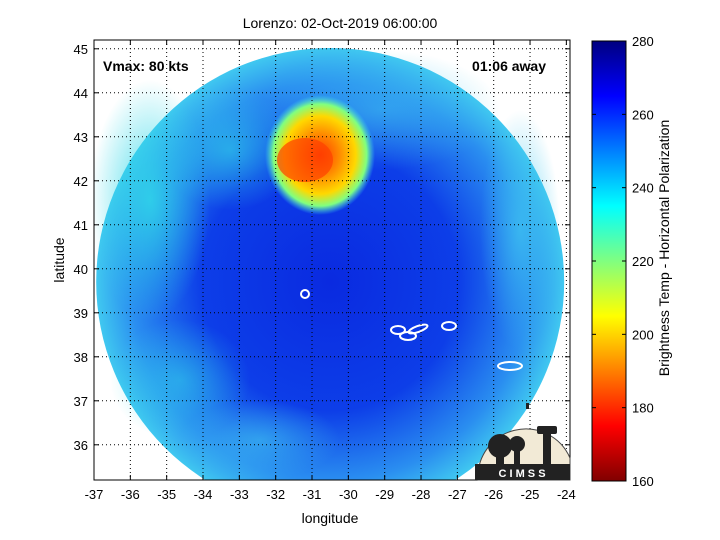 The height and width of the screenshot is (540, 720). Describe the element at coordinates (643, 334) in the screenshot. I see `colorbar-tick-label: 200` at that location.